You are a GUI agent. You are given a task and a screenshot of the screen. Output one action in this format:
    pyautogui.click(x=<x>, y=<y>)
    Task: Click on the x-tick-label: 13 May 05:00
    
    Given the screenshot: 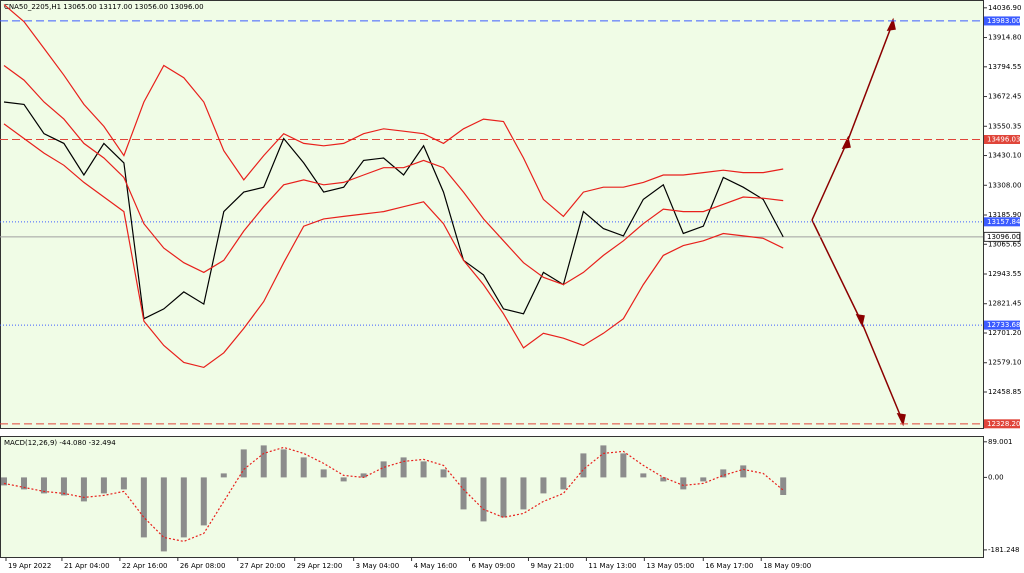 What is the action you would take?
    pyautogui.click(x=670, y=566)
    